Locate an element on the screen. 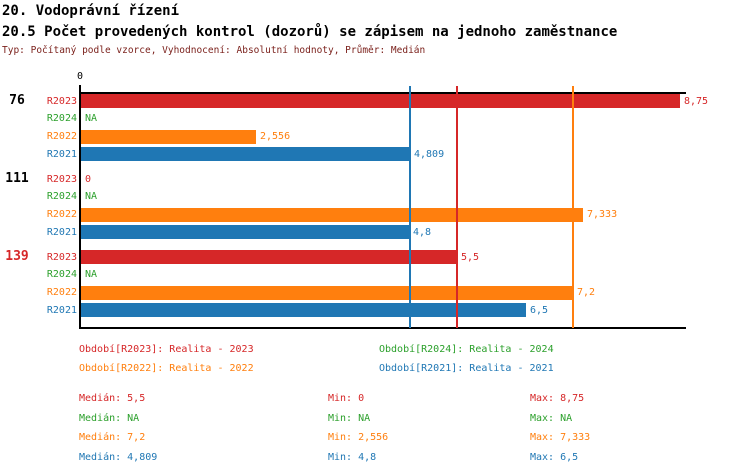  stat-min: Min: 4,8 is located at coordinates (352, 457).